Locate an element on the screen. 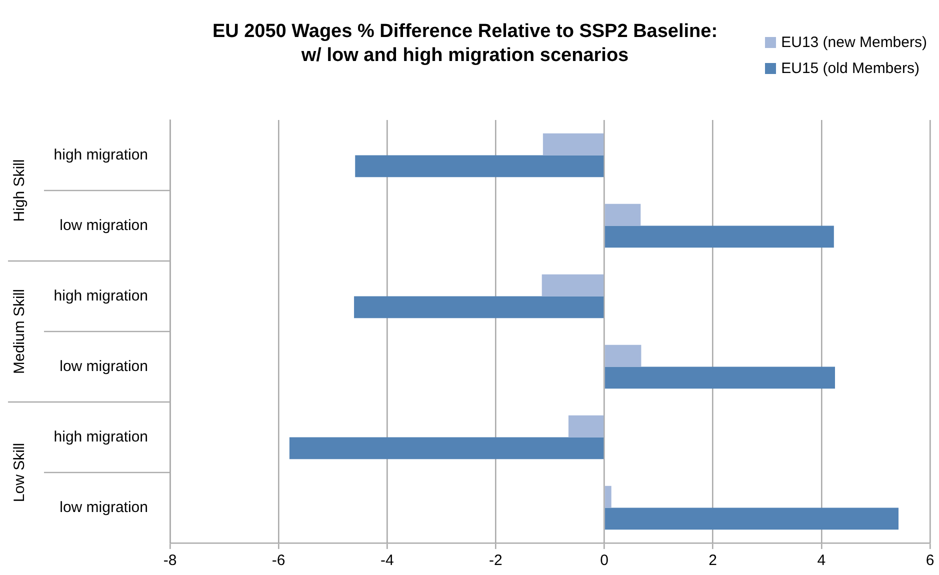 The height and width of the screenshot is (575, 939). text: Low Skill is located at coordinates (19, 472).